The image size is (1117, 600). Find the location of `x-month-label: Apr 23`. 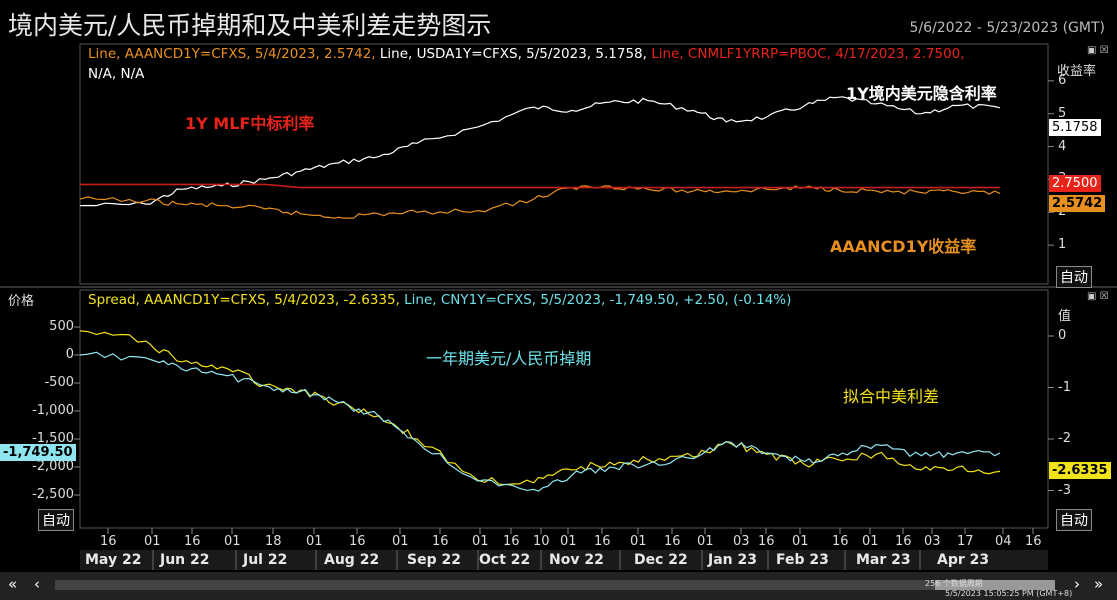

x-month-label: Apr 23 is located at coordinates (963, 560).